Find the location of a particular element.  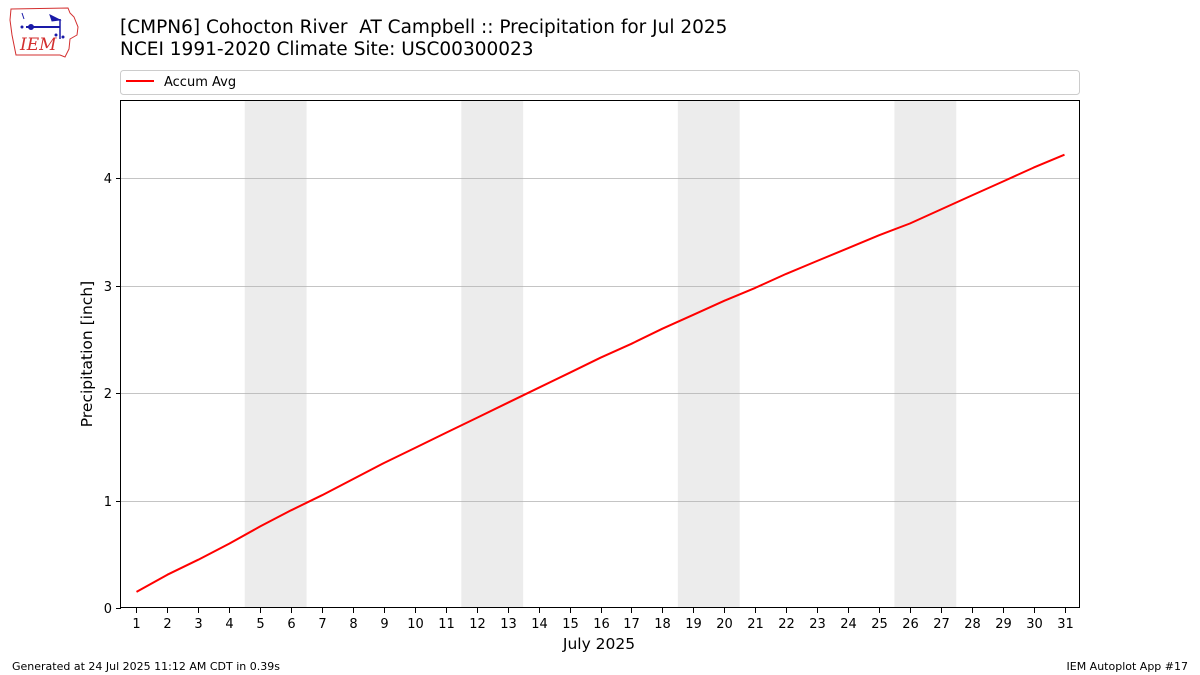

chart-subtitle: NCEI 1991-2020 Climate Site: USC00300023 is located at coordinates (327, 49).